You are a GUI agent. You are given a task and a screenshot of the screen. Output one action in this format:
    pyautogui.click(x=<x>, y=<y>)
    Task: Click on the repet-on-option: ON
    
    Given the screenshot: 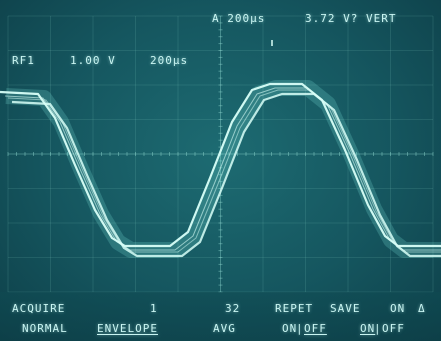 What is the action you would take?
    pyautogui.click(x=290, y=328)
    